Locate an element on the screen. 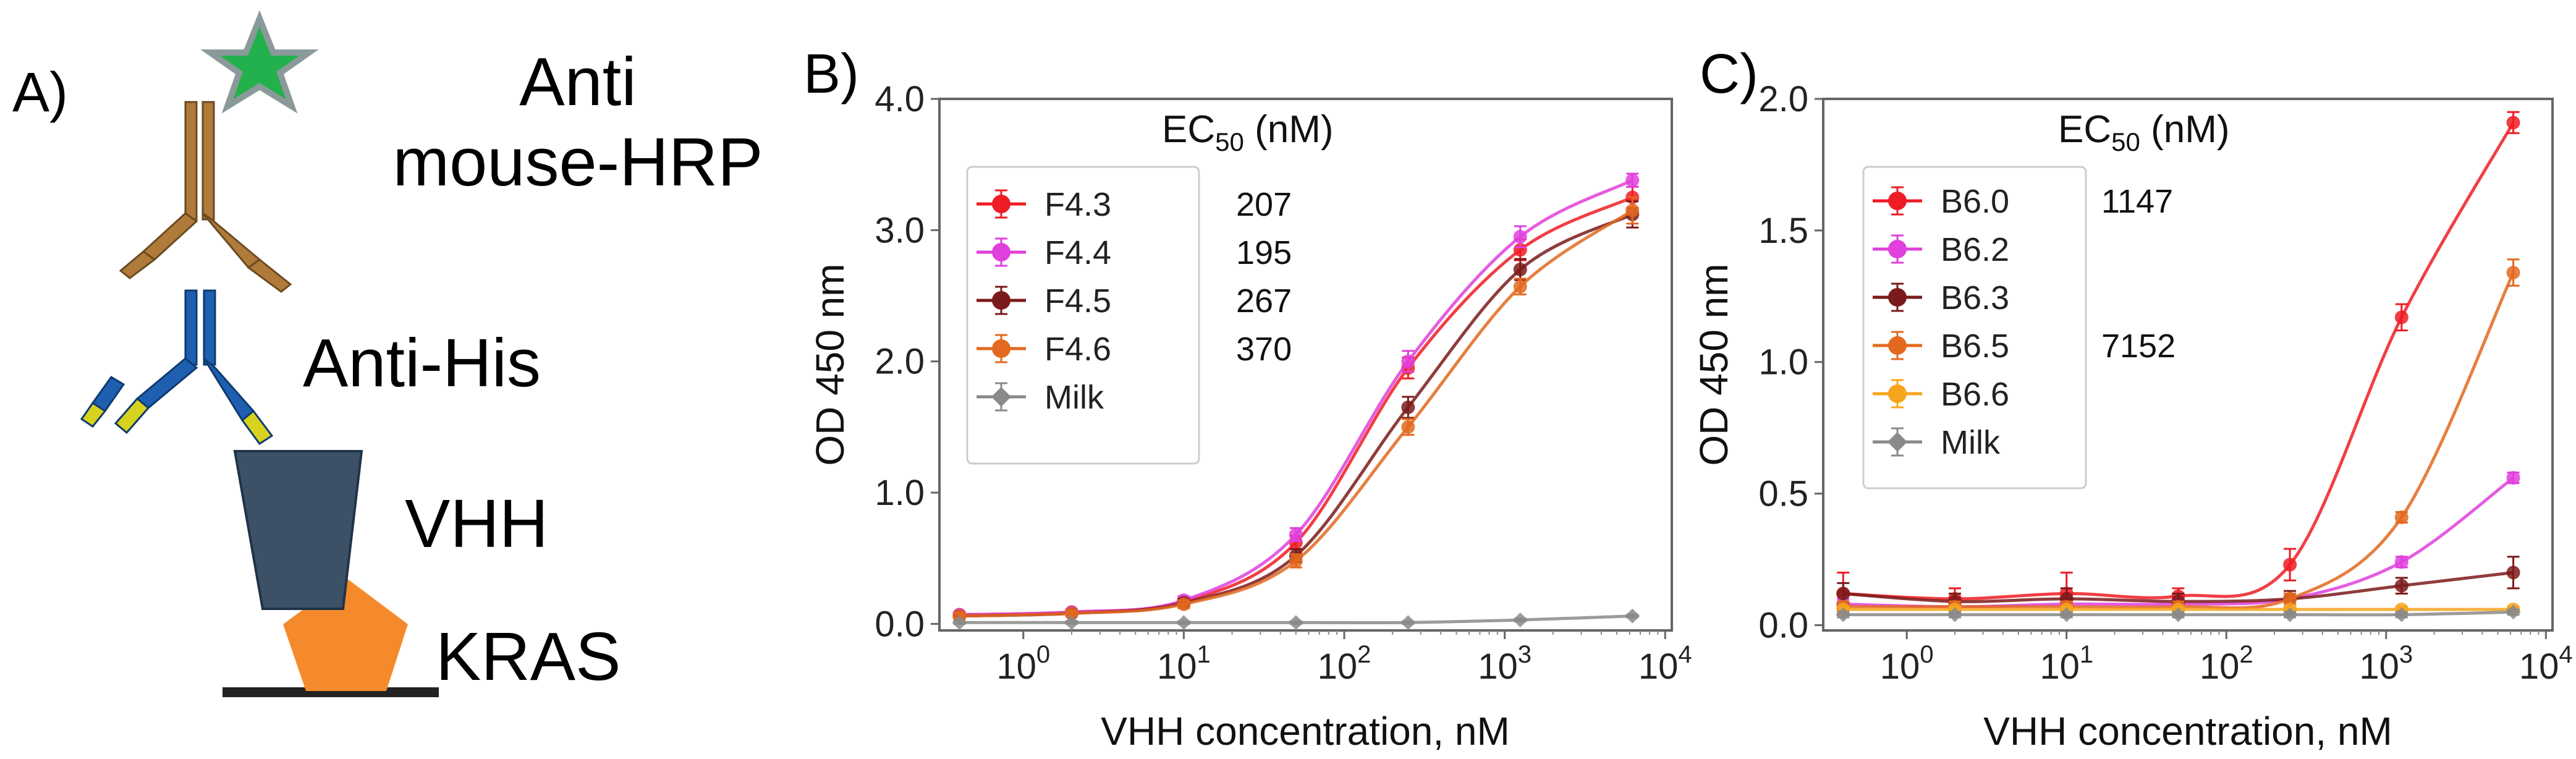  anti-his-antibody is located at coordinates (177, 367).